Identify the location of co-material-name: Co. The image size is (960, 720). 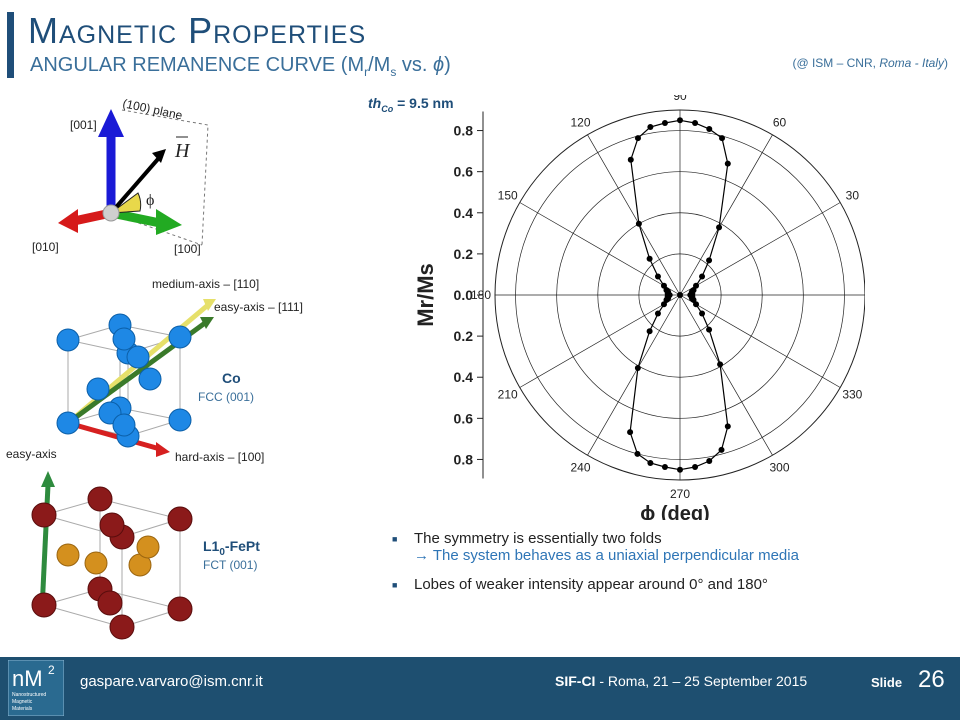
(231, 378).